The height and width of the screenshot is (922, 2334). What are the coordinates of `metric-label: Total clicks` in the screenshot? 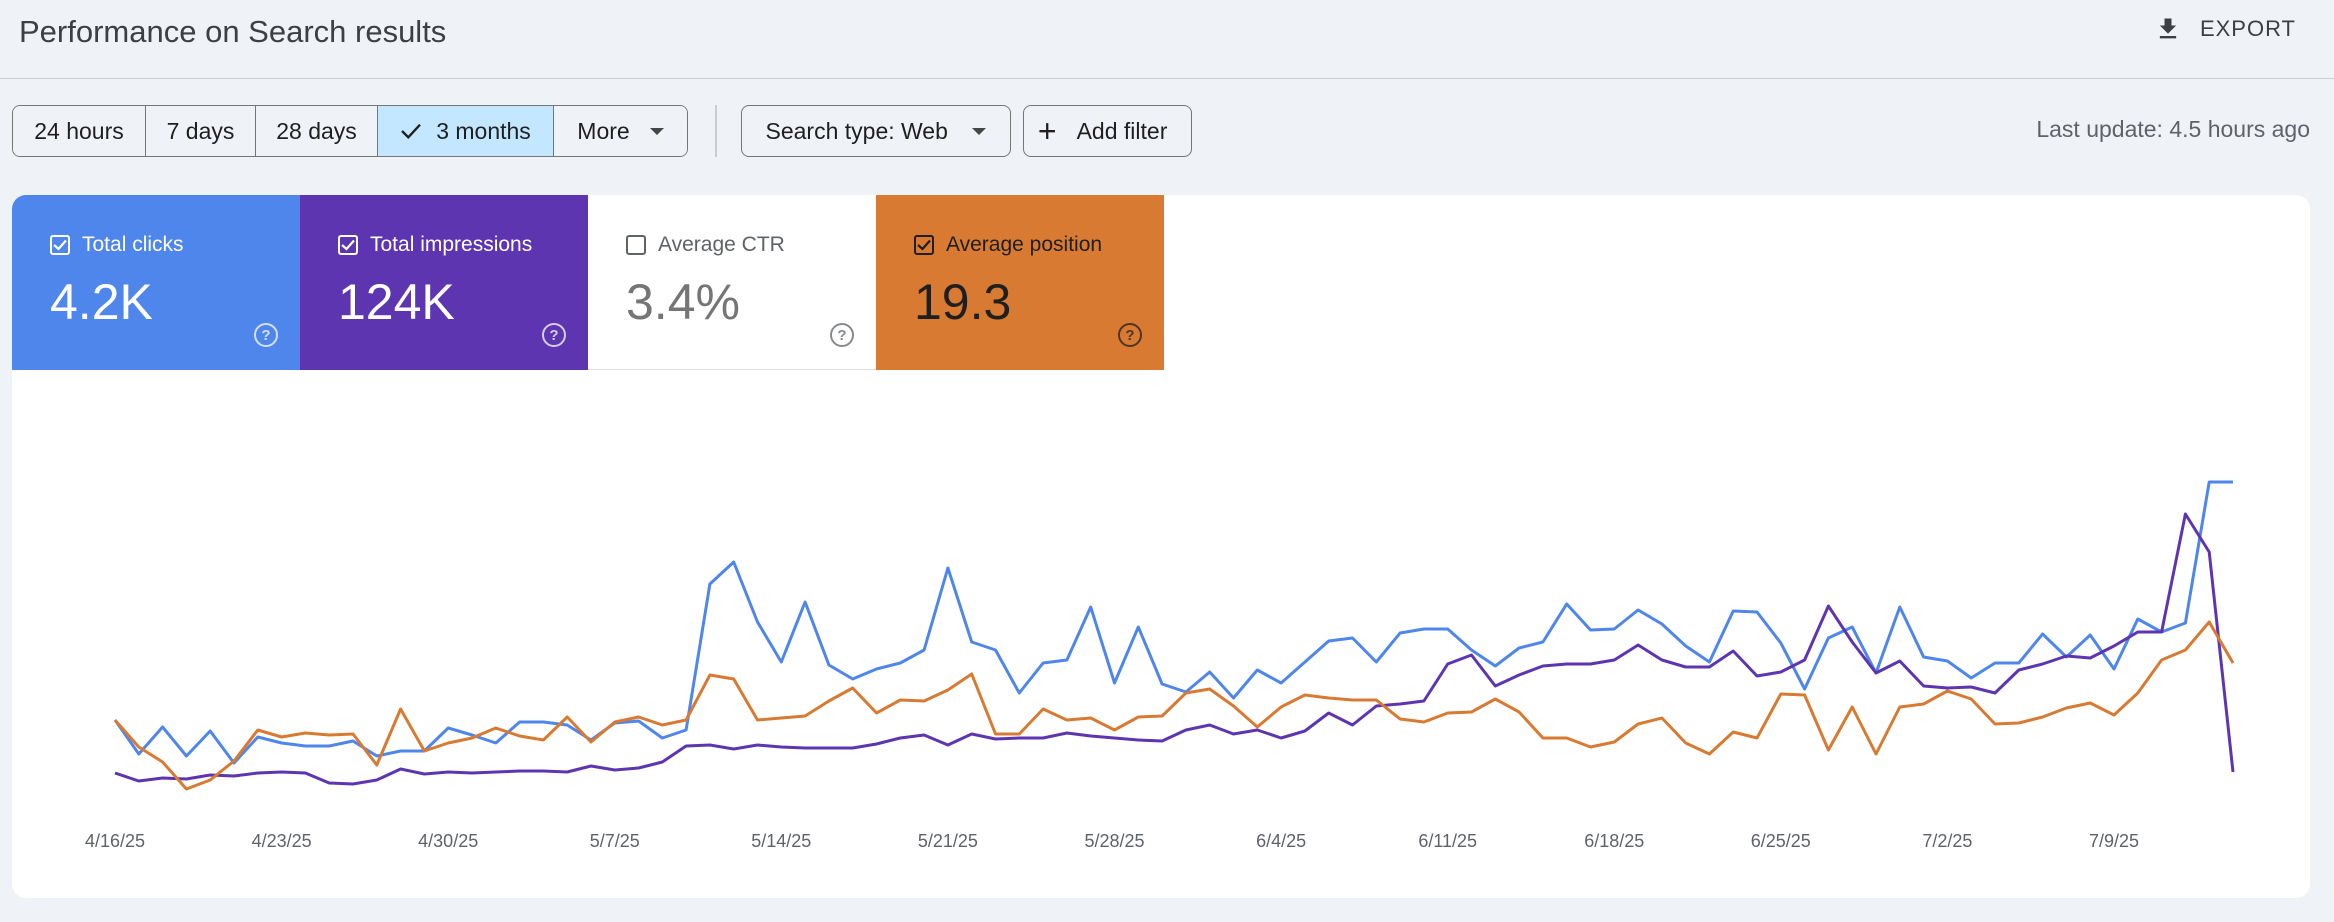 It's located at (133, 244).